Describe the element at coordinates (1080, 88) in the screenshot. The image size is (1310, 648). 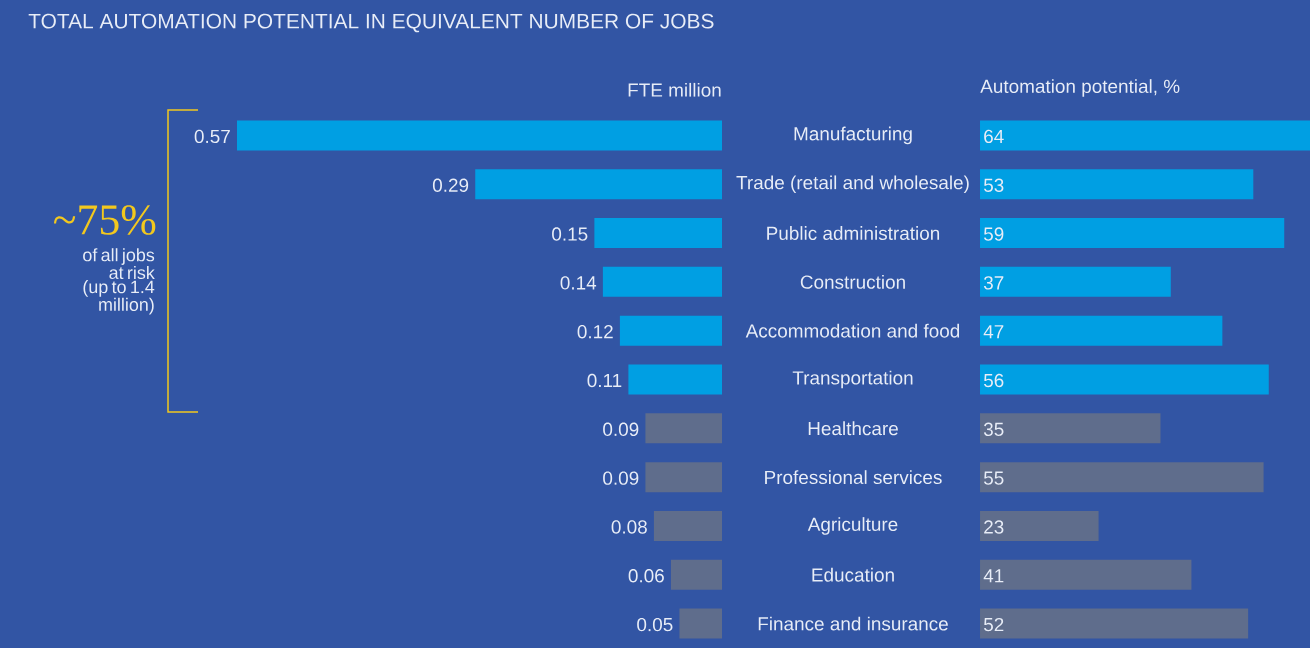
I see `x-axis-title: Automation potential, %` at that location.